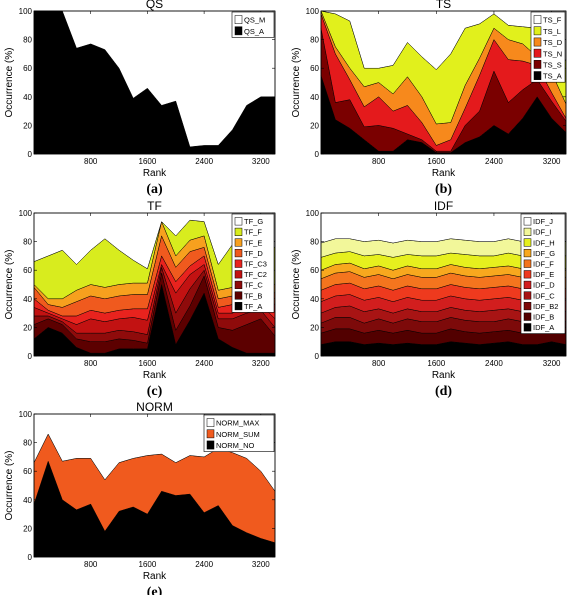  I want to click on legend-label-ts-d: TS_D, so click(553, 42).